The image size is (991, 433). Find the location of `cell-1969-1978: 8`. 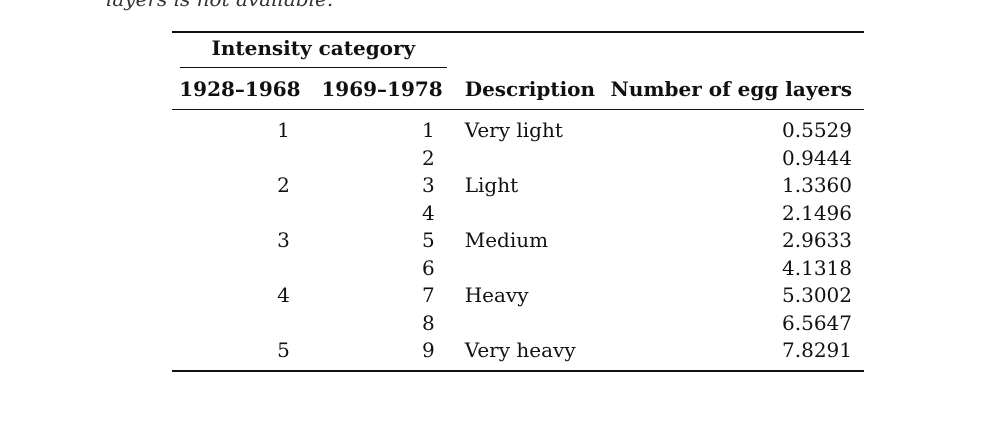

cell-1969-1978: 8 is located at coordinates (428, 322).